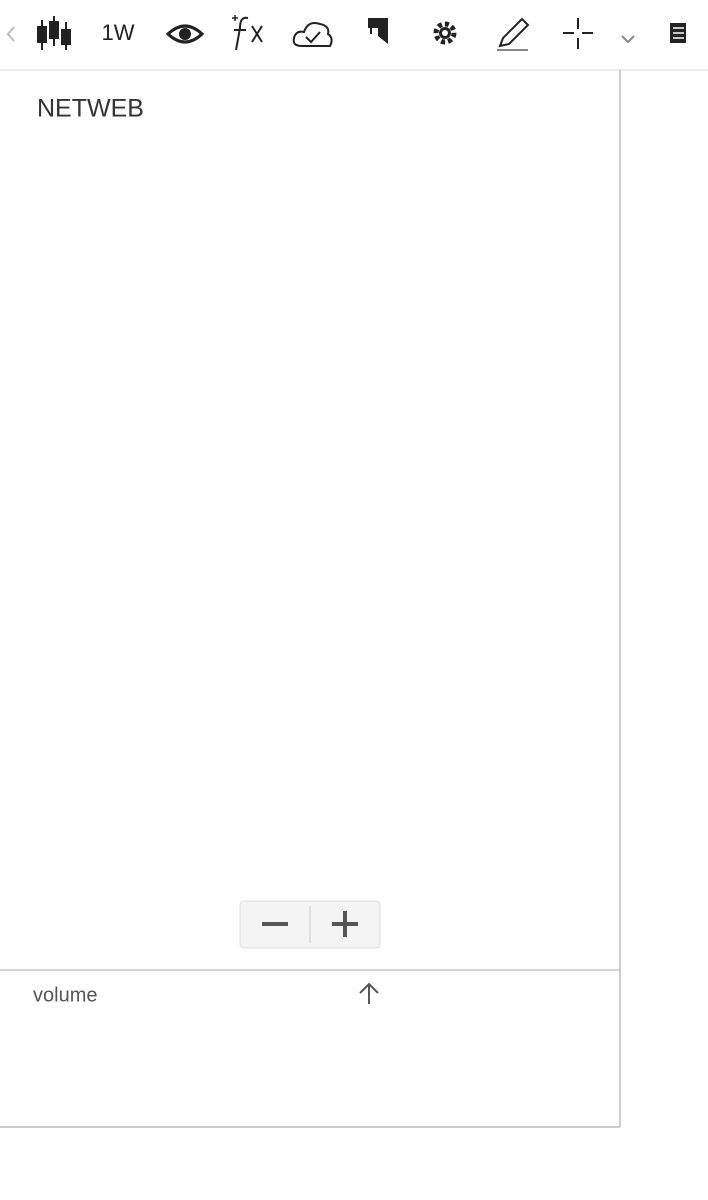 The width and height of the screenshot is (708, 1200). What do you see at coordinates (90, 109) in the screenshot?
I see `symbol-title: NETWEB` at bounding box center [90, 109].